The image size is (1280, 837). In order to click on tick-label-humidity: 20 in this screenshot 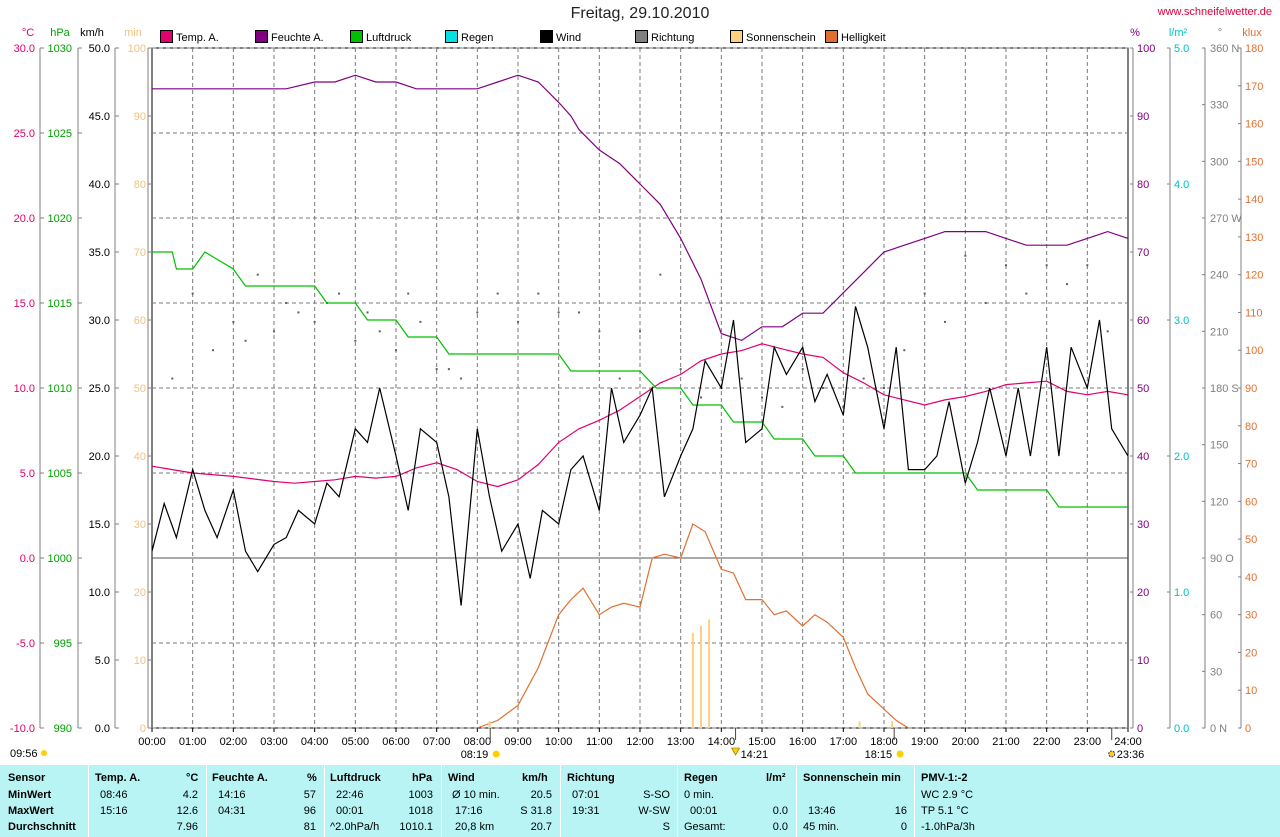, I will do `click(1143, 593)`.